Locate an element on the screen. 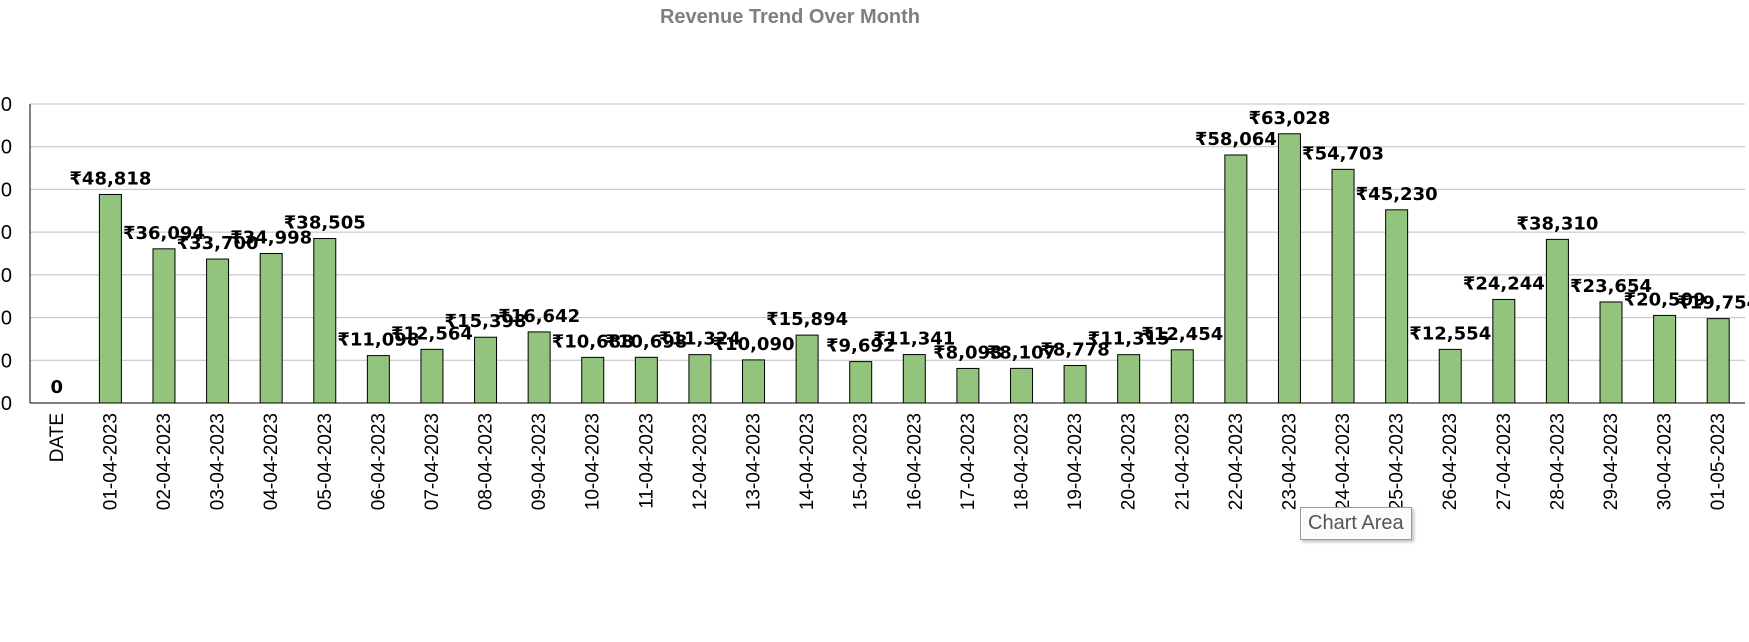 The height and width of the screenshot is (642, 1749). x-tick-label: 04-04-2023 is located at coordinates (271, 461).